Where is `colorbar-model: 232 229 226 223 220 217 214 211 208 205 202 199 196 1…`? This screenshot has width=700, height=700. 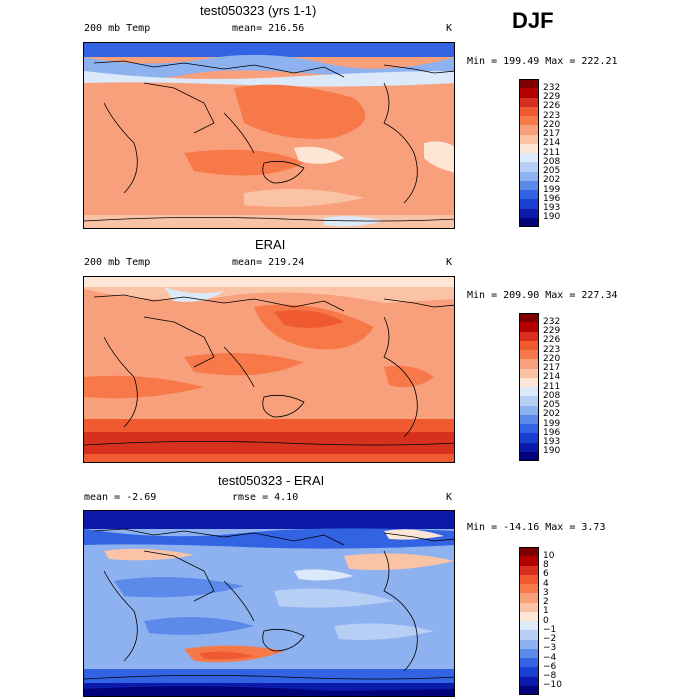 colorbar-model: 232 229 226 223 220 217 214 211 208 205 202 199 196 1… is located at coordinates (539, 153).